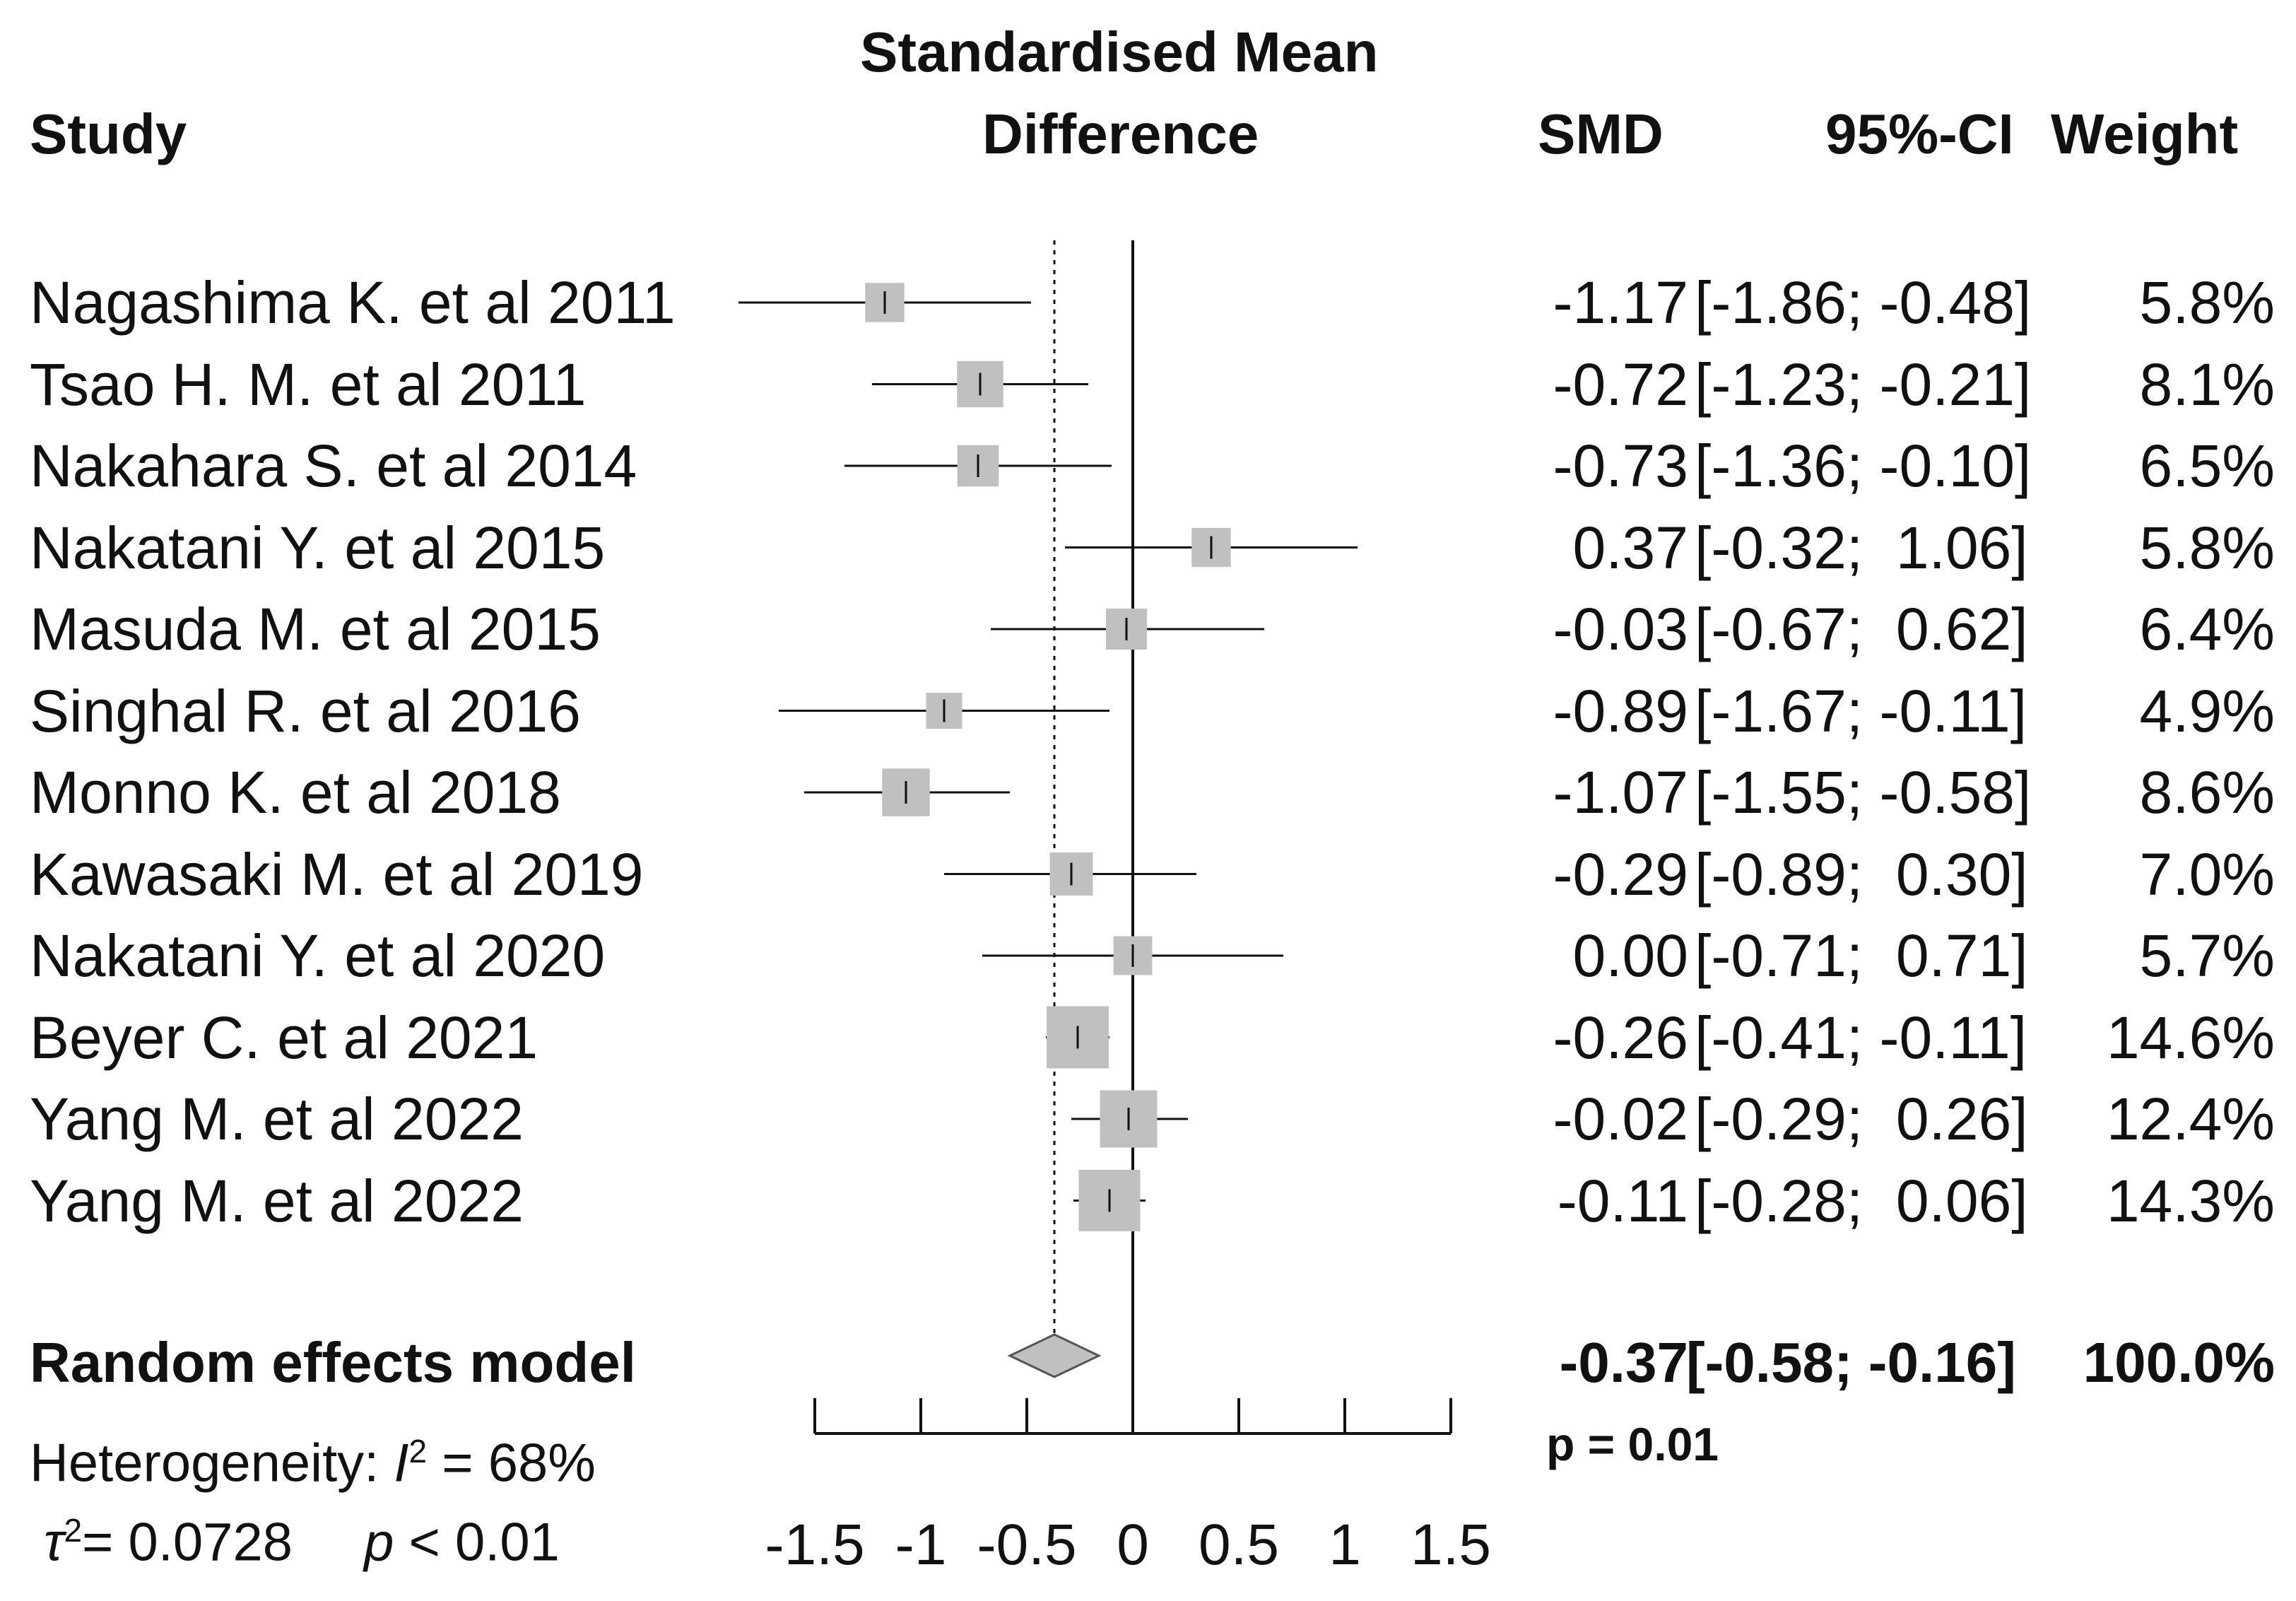 This screenshot has width=2296, height=1601. I want to click on study-ci: [-1.67; -0.11], so click(1861, 710).